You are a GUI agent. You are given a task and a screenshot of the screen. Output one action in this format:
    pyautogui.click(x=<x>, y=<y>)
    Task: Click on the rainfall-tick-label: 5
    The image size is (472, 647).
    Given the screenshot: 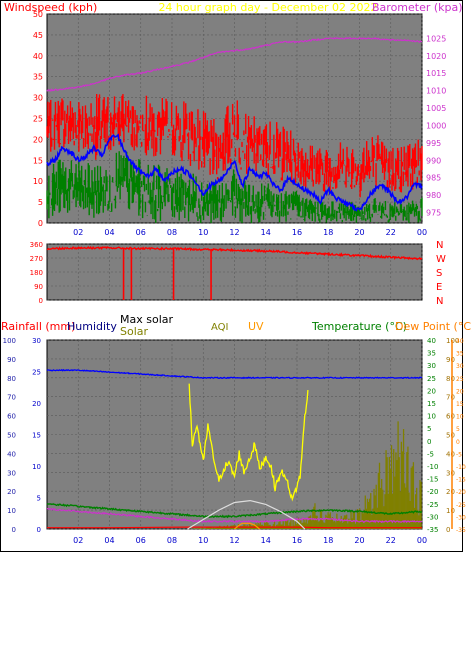 What is the action you would take?
    pyautogui.click(x=39, y=499)
    